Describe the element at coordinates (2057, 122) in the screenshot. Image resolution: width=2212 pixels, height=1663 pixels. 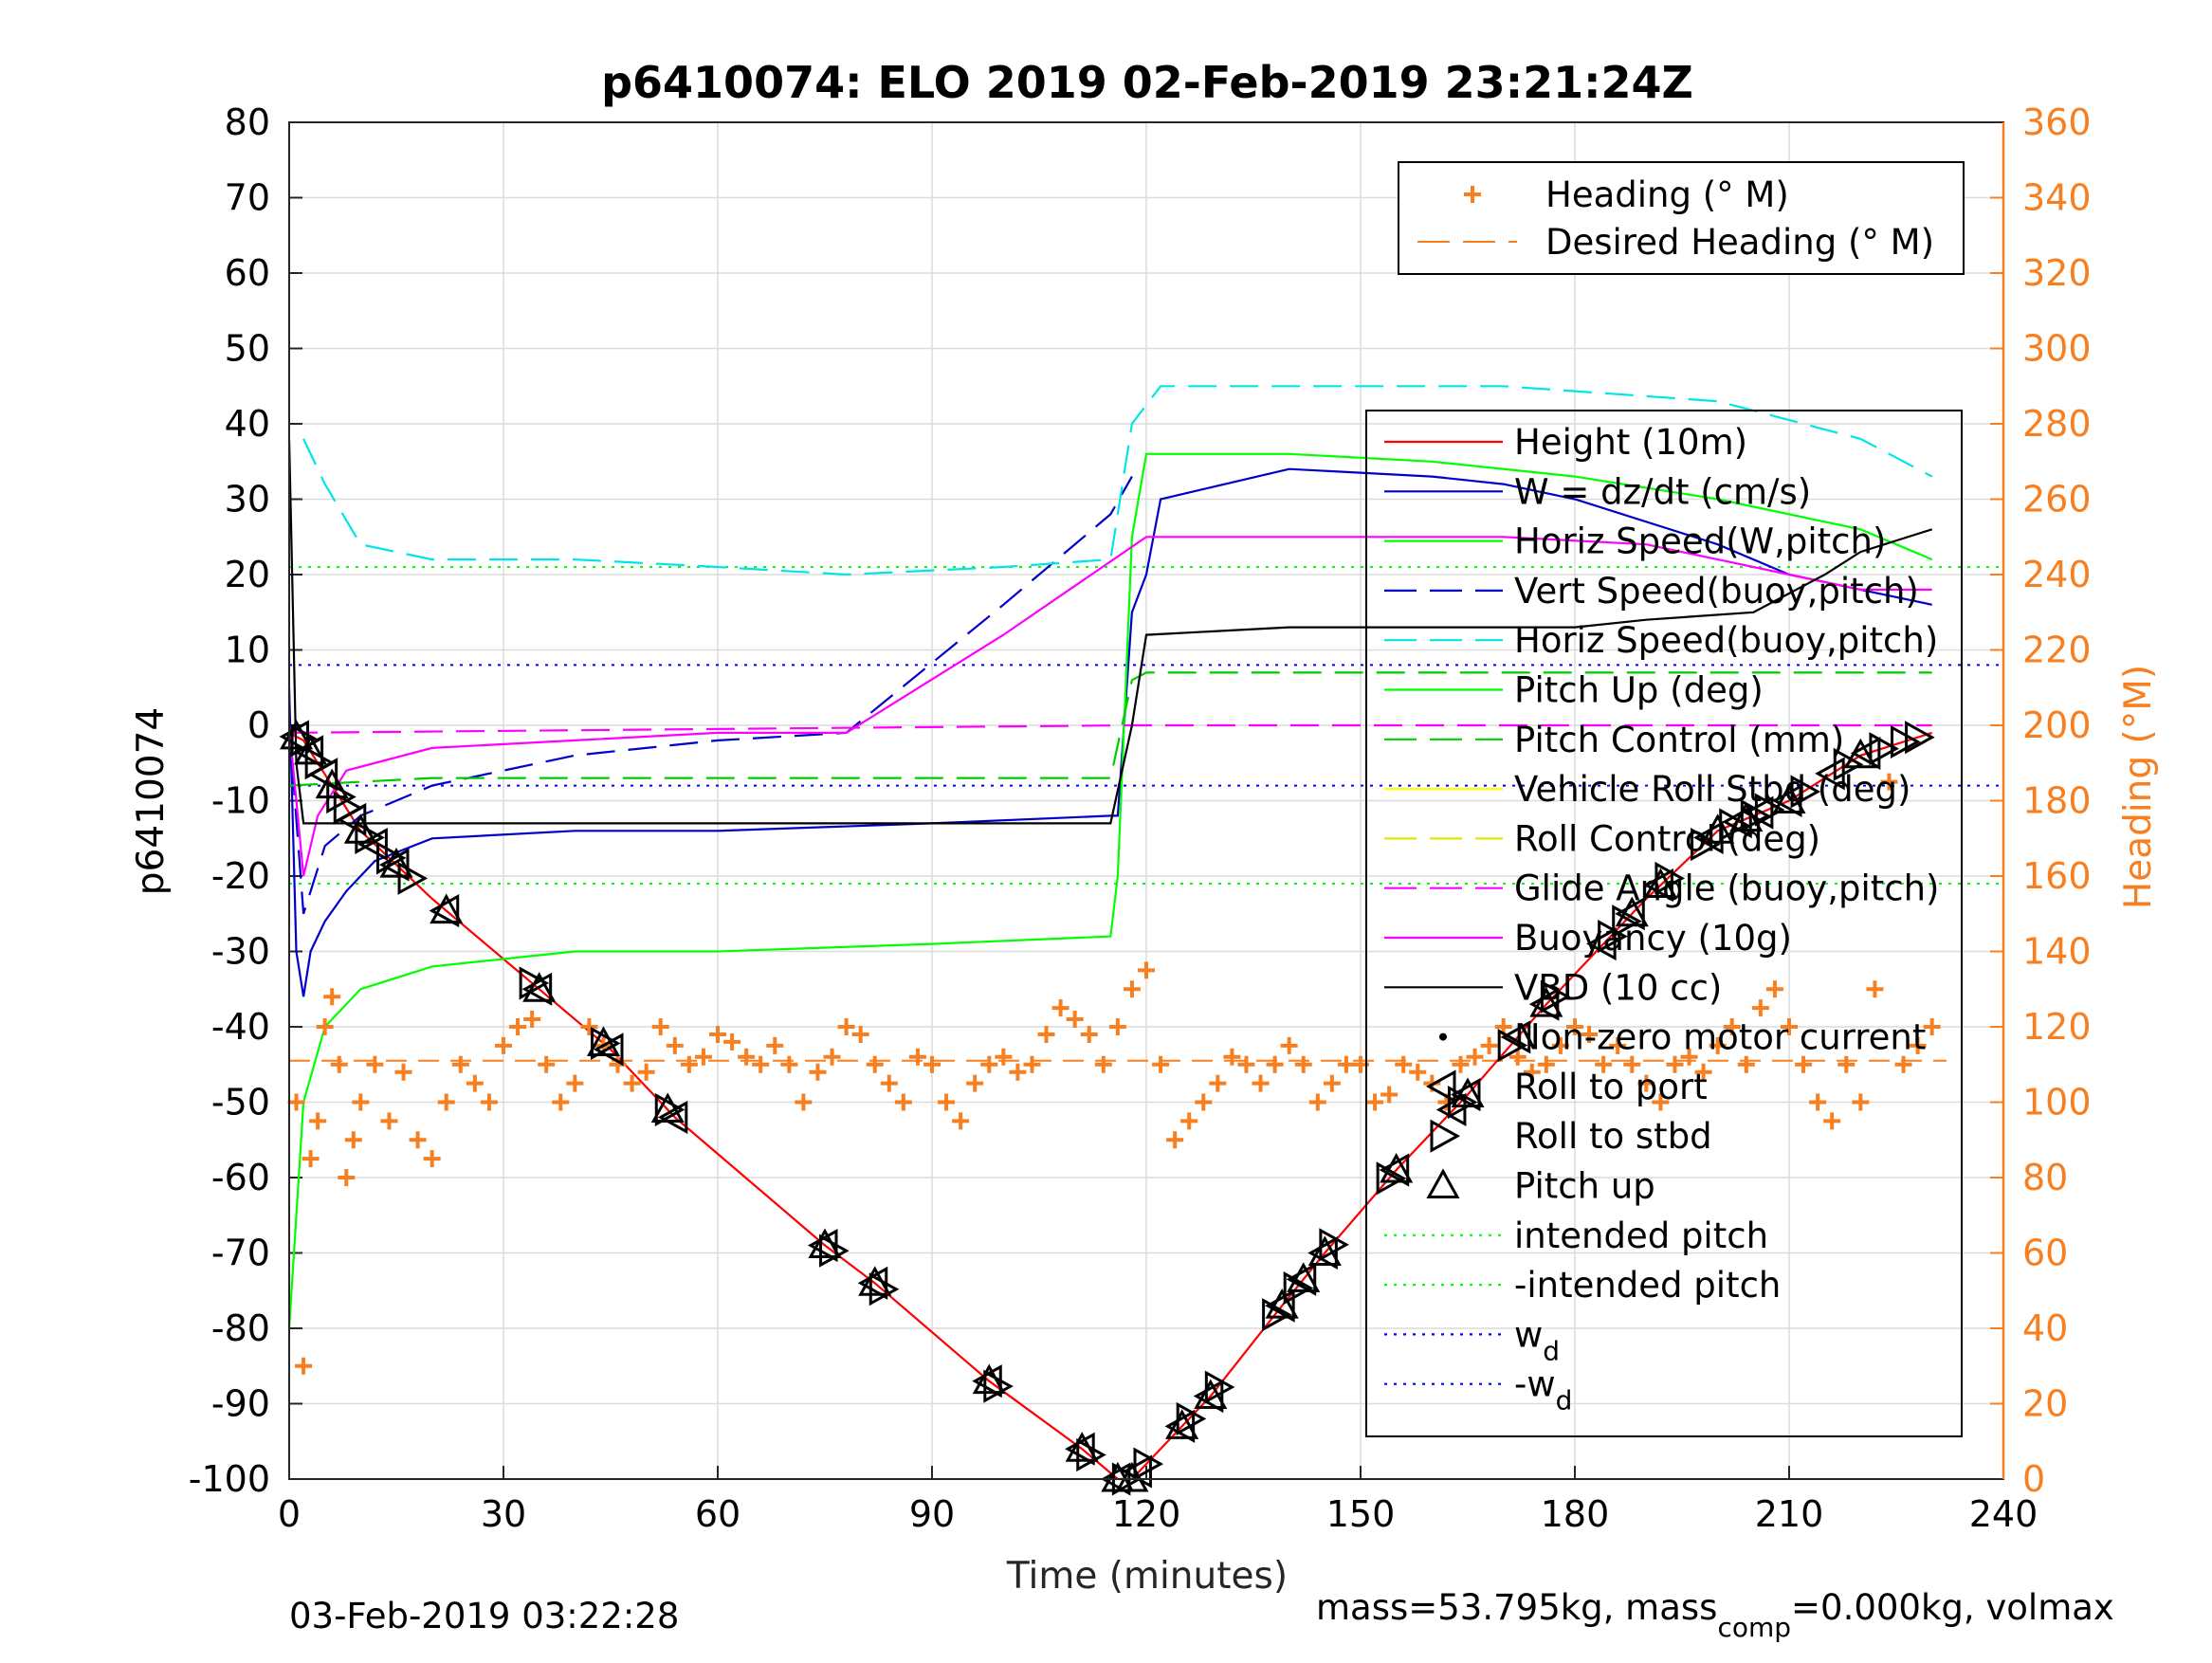
I see `y2-tick-label: 360` at that location.